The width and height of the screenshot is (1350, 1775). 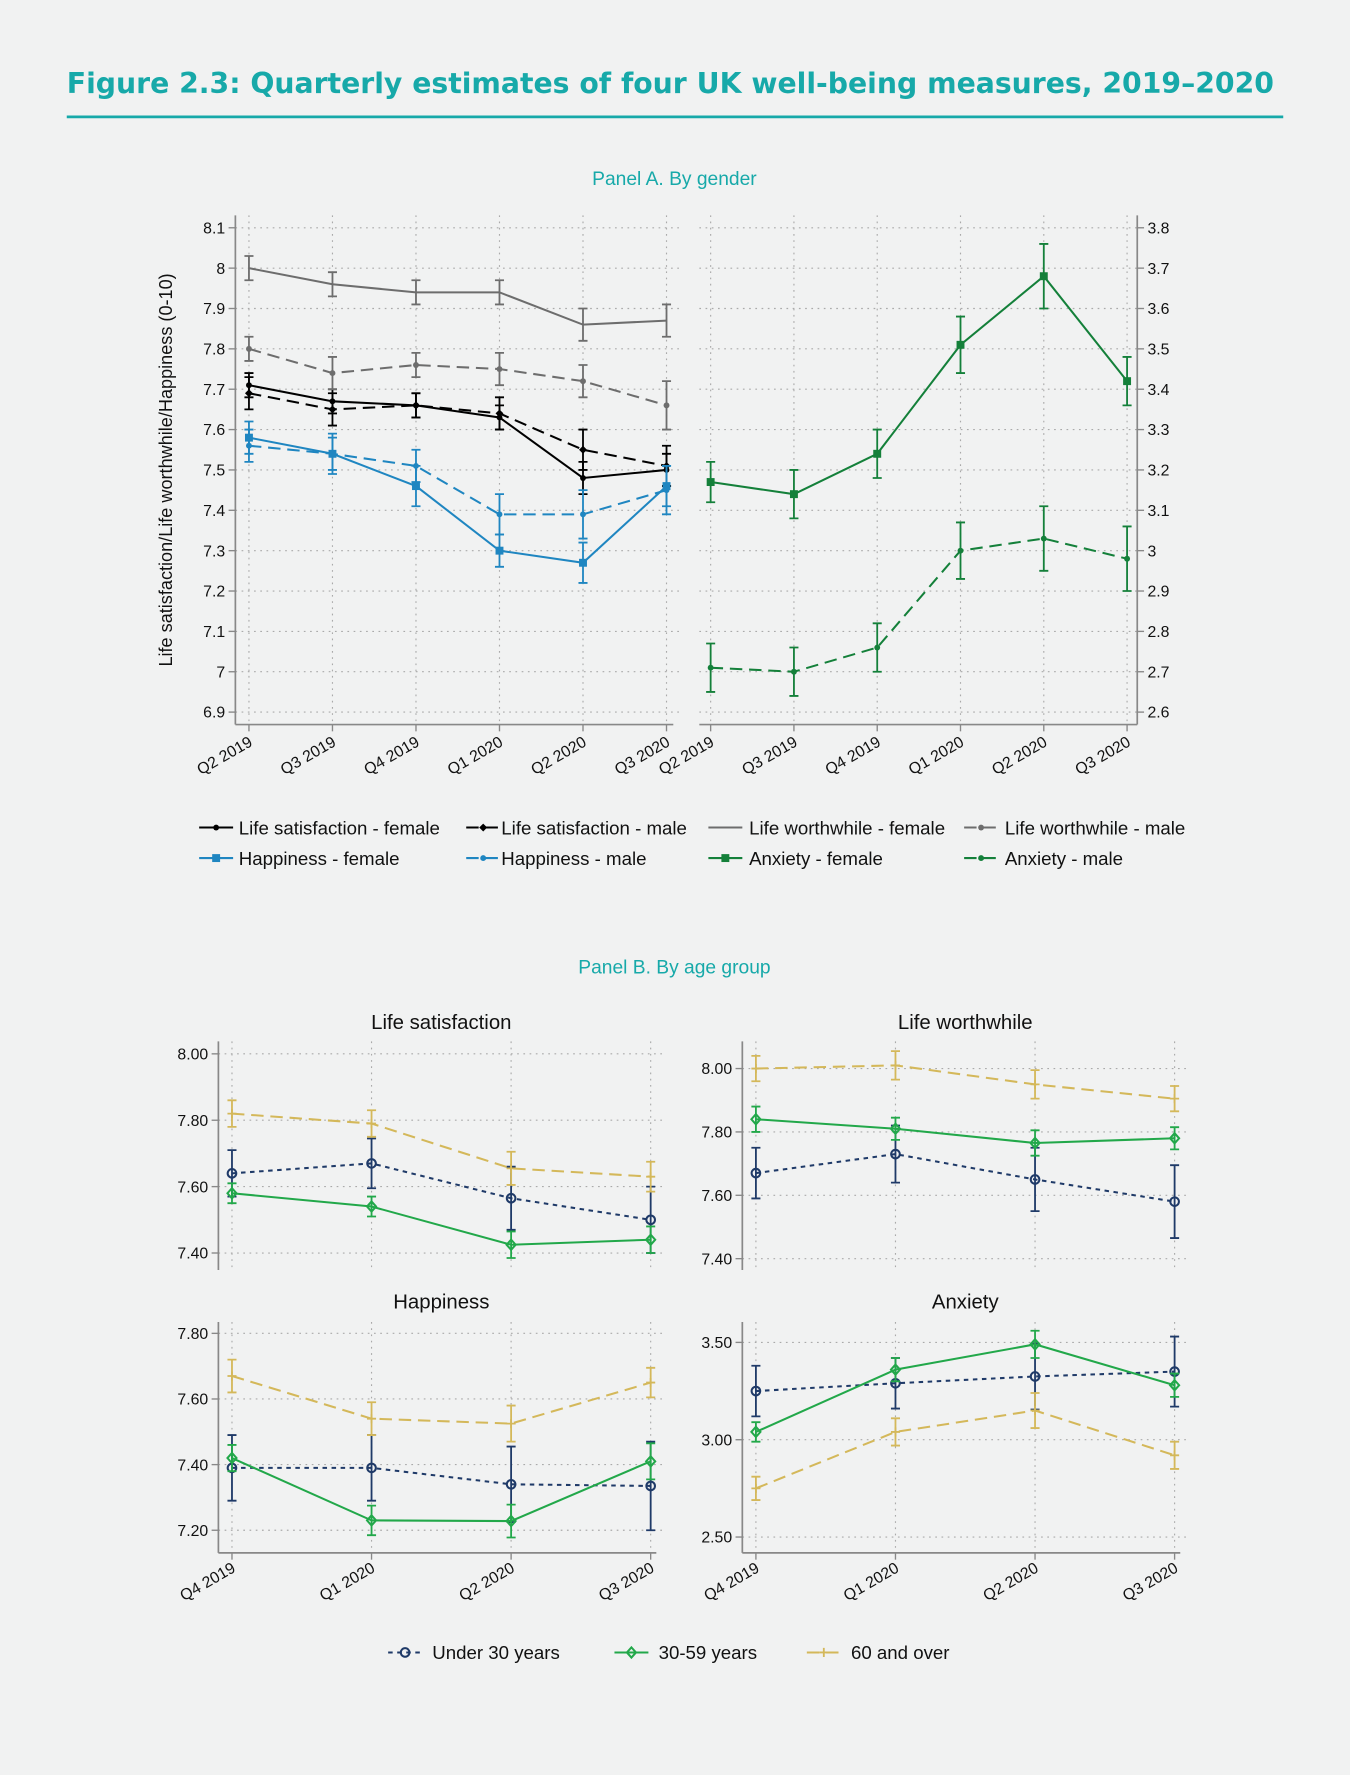 What do you see at coordinates (716, 1538) in the screenshot?
I see `y-tick-label: 2.50` at bounding box center [716, 1538].